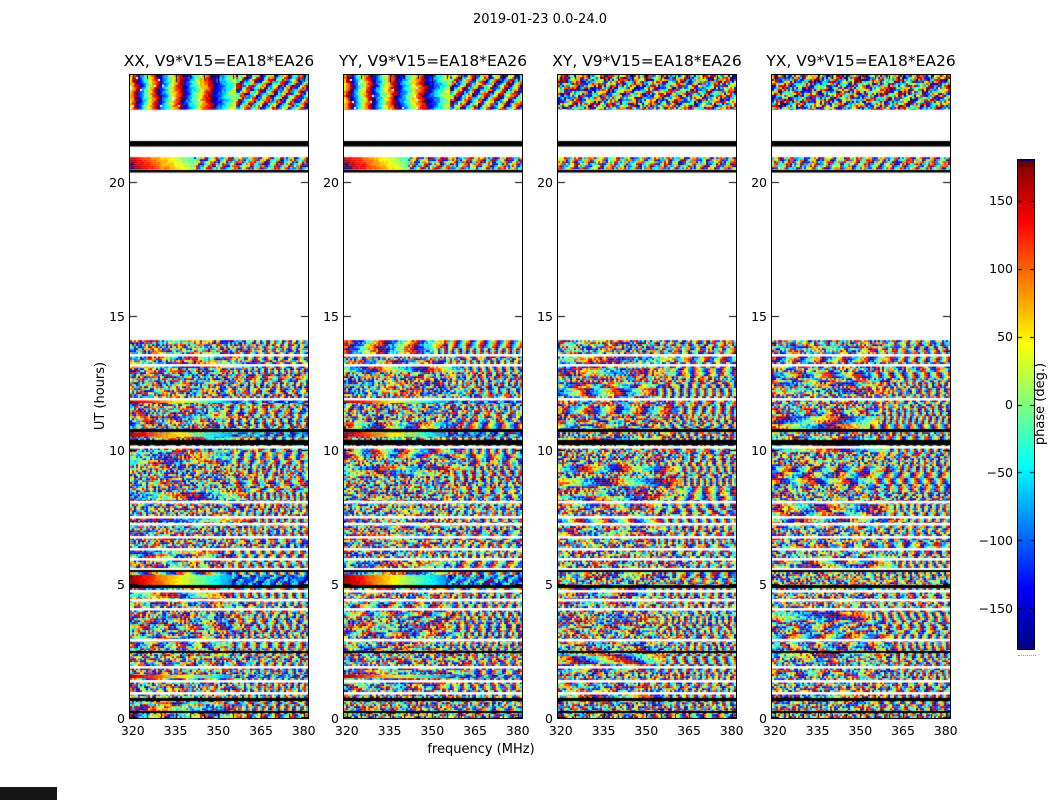 Image resolution: width=1050 pixels, height=800 pixels. Describe the element at coordinates (121, 584) in the screenshot. I see `y-tick-label-xx-5: 5` at that location.